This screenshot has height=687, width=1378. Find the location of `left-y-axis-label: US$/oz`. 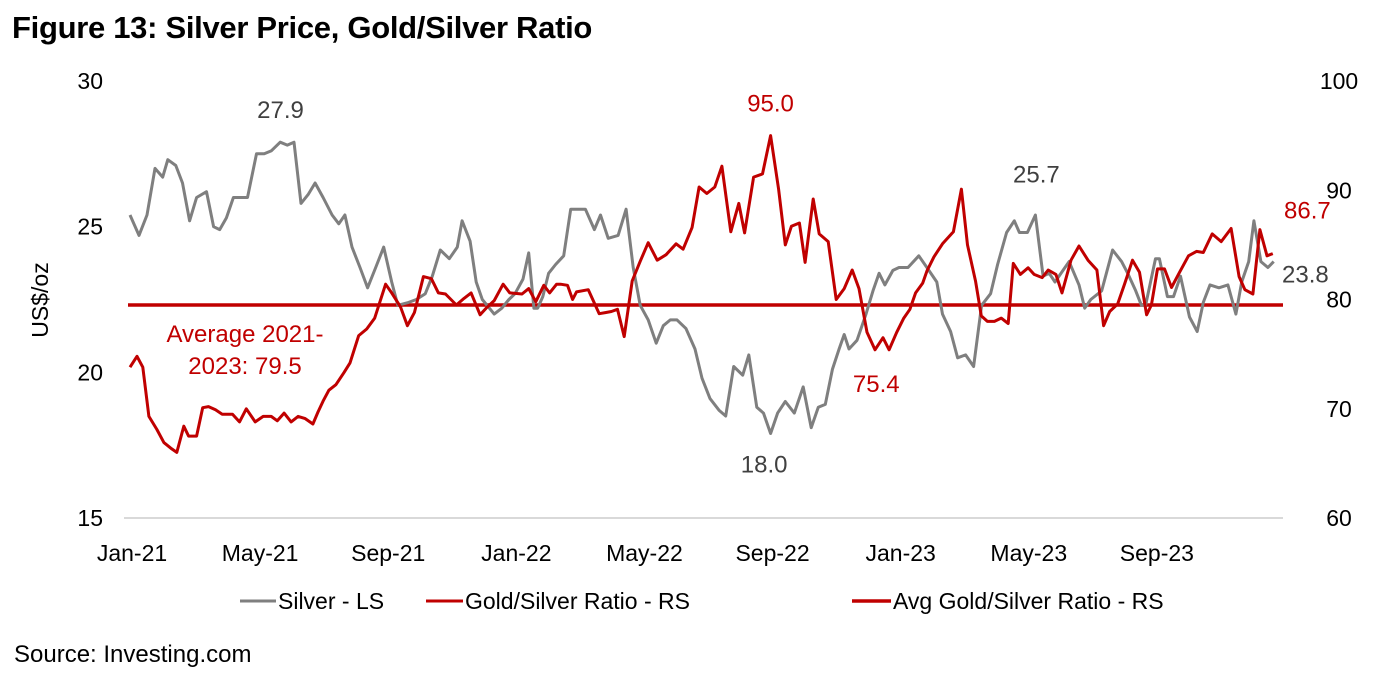

left-y-axis-label: US$/oz is located at coordinates (40, 299).